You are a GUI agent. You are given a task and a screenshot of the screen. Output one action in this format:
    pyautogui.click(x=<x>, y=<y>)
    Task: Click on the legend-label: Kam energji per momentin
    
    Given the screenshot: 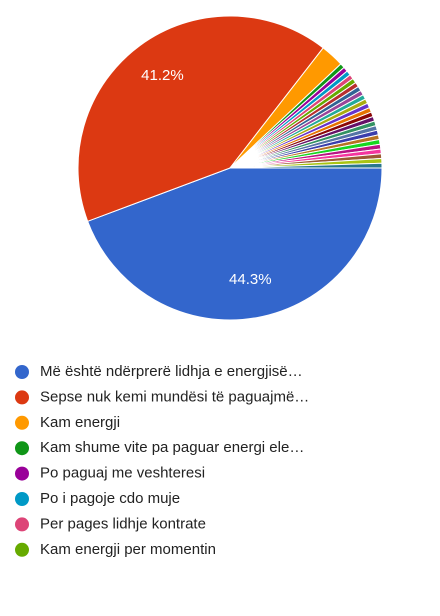 What is the action you would take?
    pyautogui.click(x=128, y=549)
    